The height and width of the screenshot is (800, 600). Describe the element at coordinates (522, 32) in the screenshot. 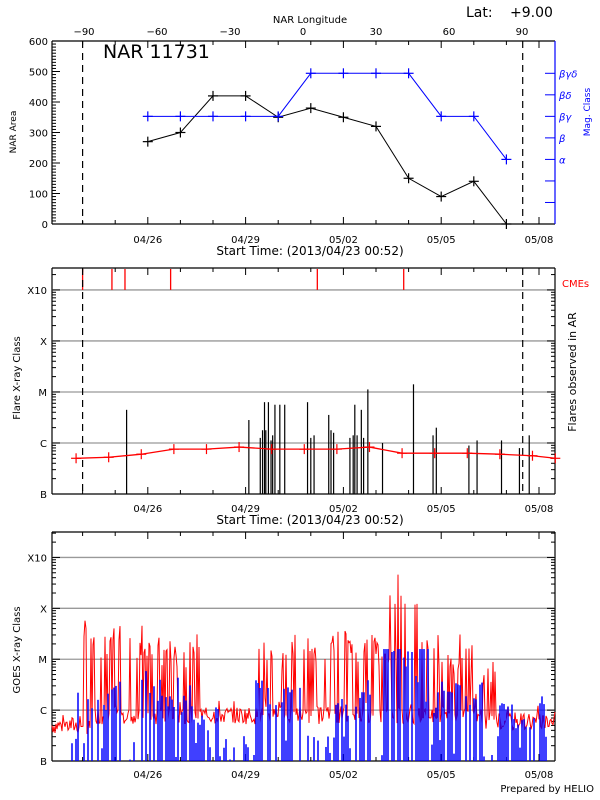

I see `lon-tick-label: 90` at that location.